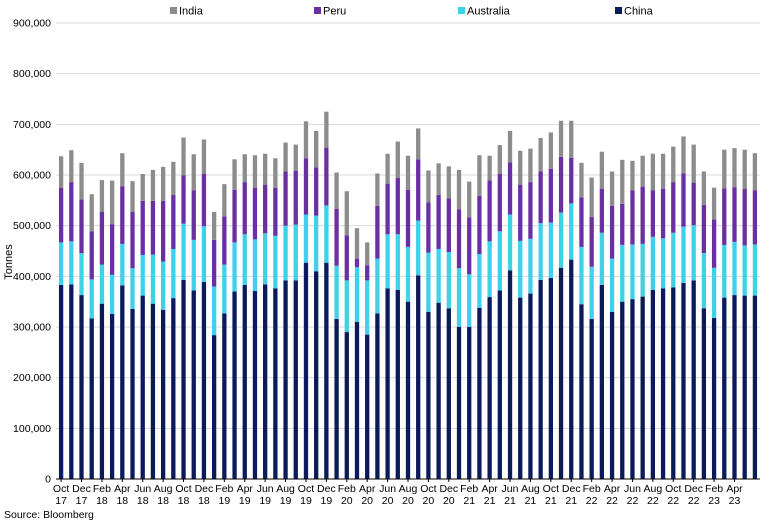 This screenshot has width=770, height=523. I want to click on x-tick-label-month: Apr, so click(734, 489).